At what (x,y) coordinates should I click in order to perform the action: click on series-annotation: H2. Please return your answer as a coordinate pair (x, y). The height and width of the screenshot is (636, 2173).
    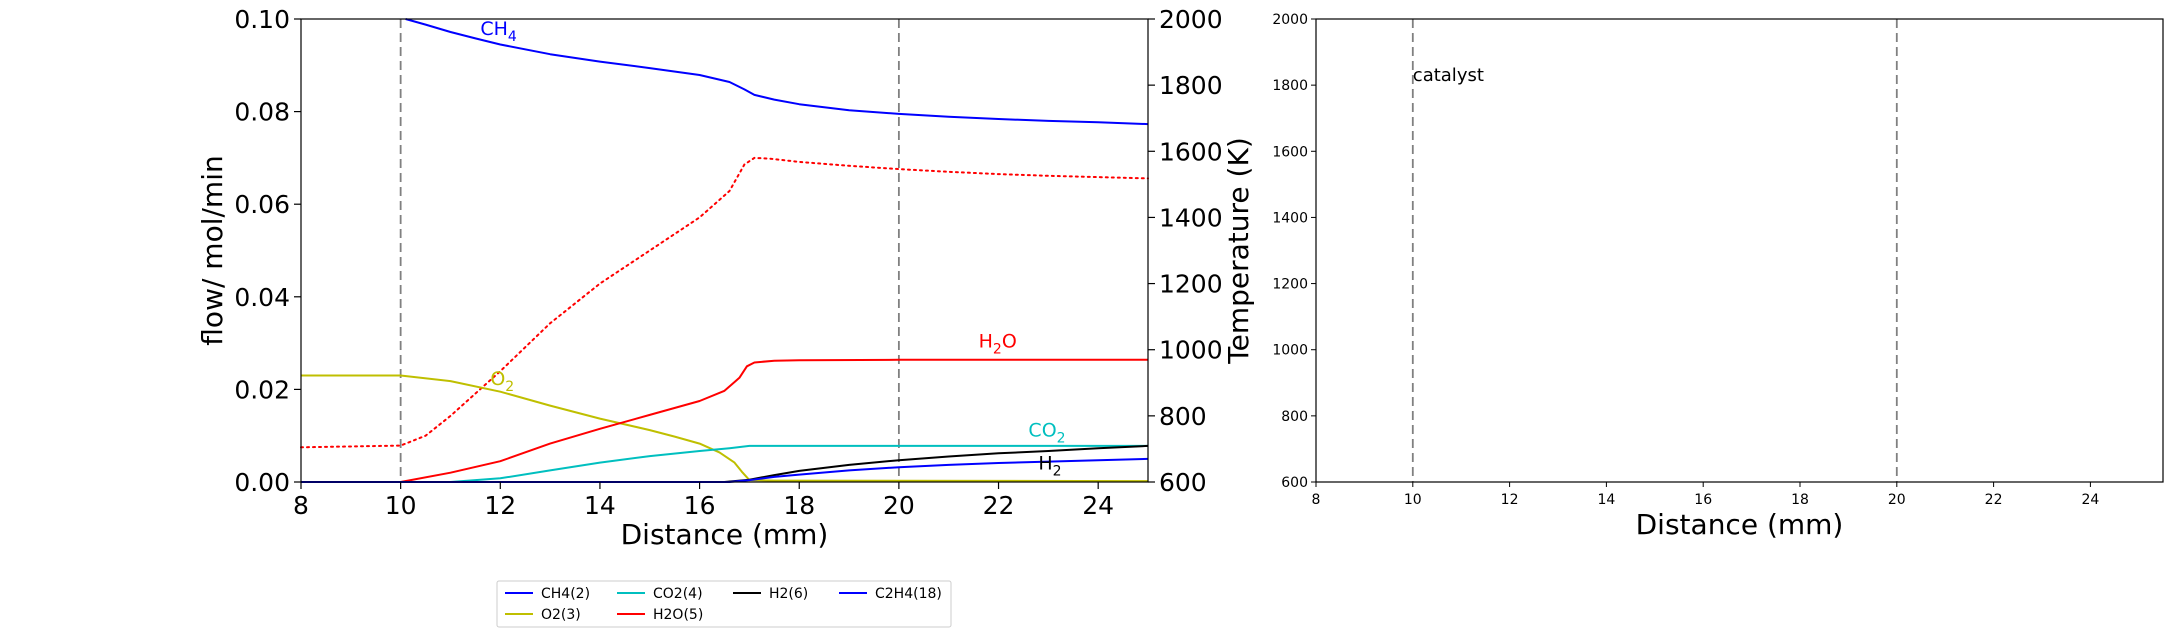
    Looking at the image, I should click on (1049, 465).